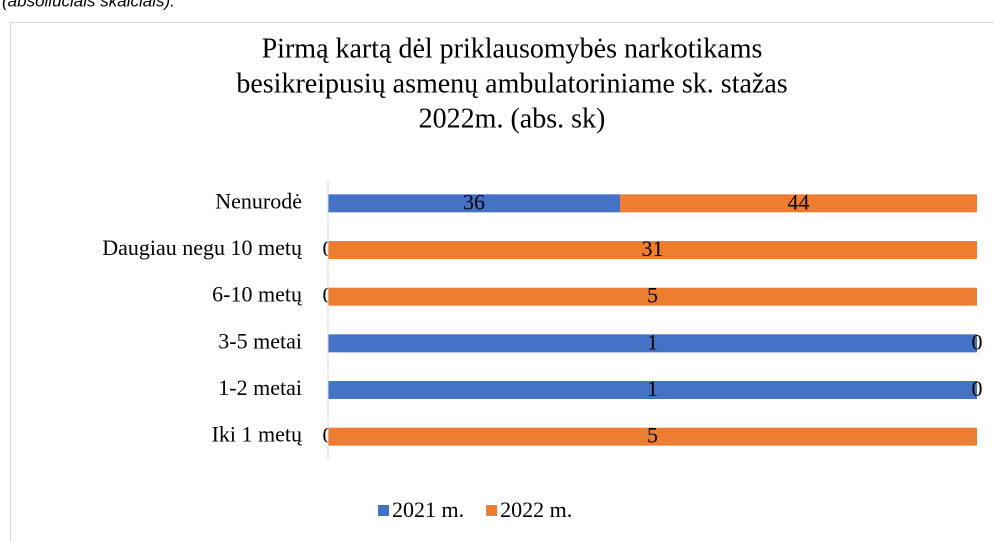 The width and height of the screenshot is (994, 542). I want to click on legend-label: 2021 m., so click(428, 509).